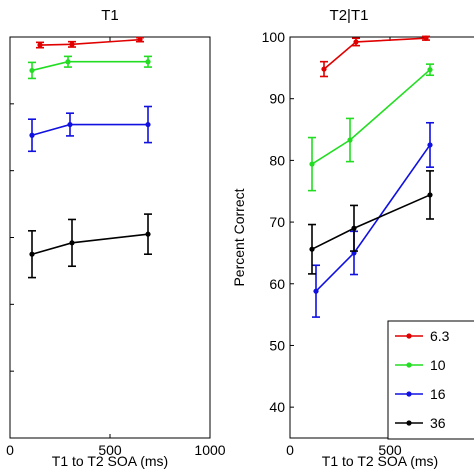  Describe the element at coordinates (277, 345) in the screenshot. I see `y-tick-label: 50` at that location.